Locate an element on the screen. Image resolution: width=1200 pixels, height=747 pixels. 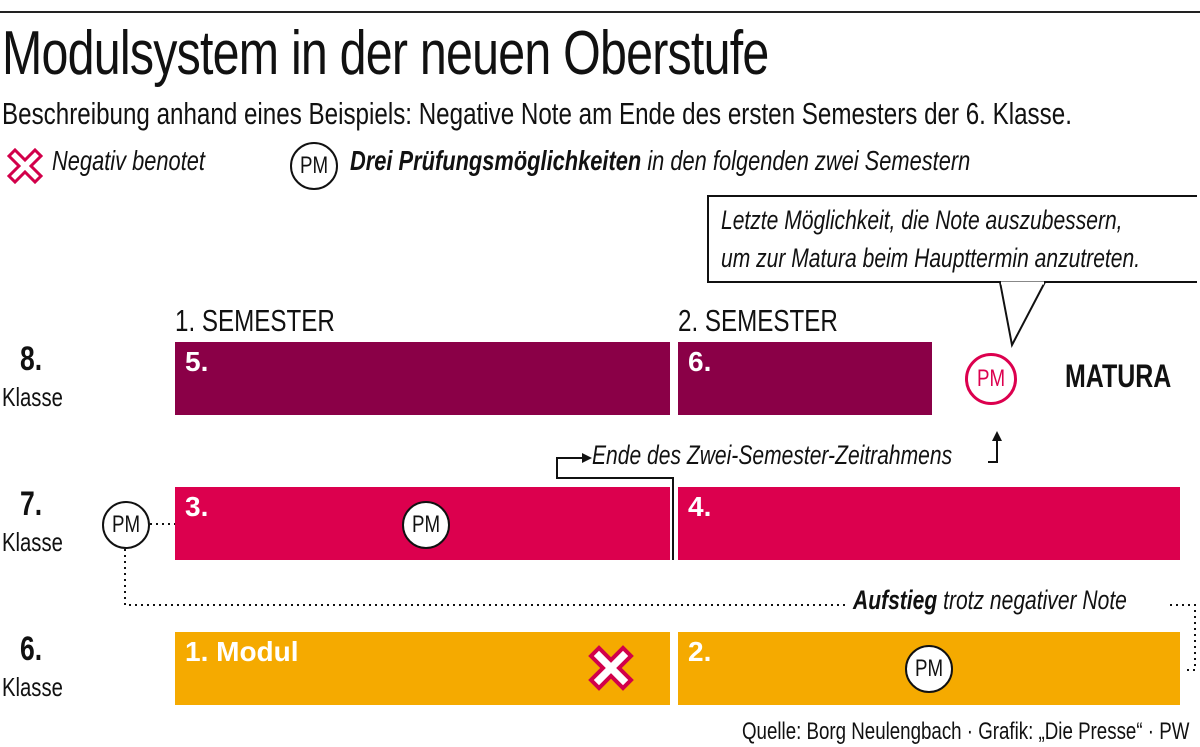
pm-module-2-icon: PM is located at coordinates (929, 669).